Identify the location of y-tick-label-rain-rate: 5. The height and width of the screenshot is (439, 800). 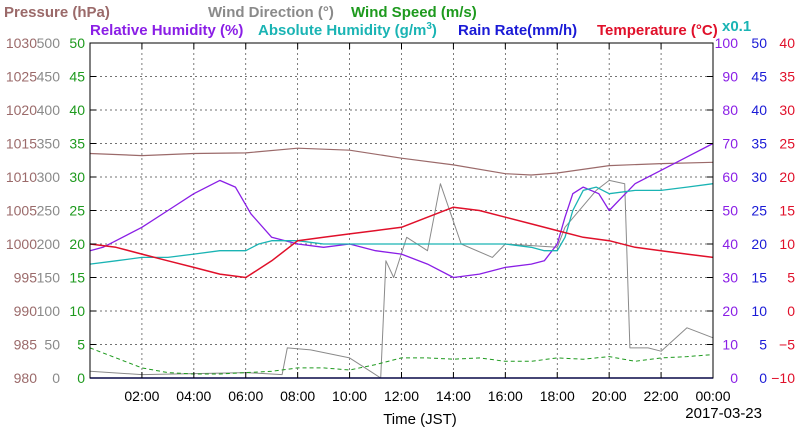
(763, 345).